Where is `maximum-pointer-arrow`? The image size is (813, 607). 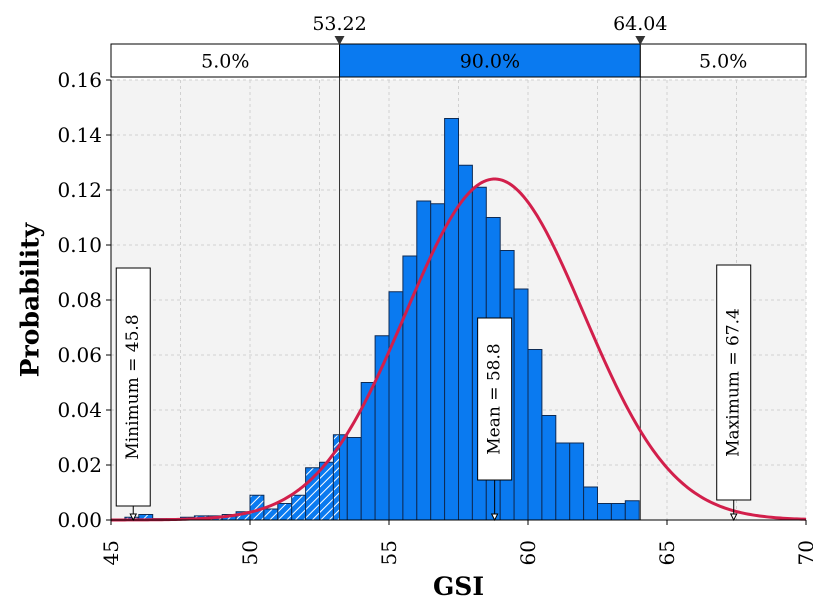
maximum-pointer-arrow is located at coordinates (733, 517).